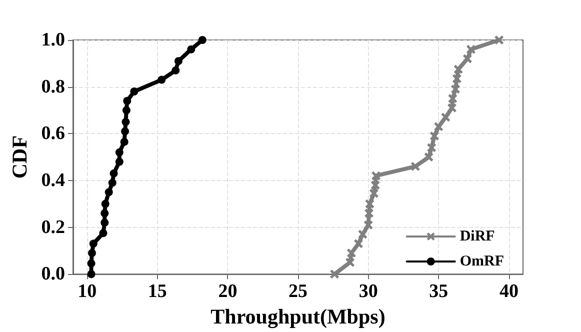  I want to click on x-tick-label: 30, so click(368, 291).